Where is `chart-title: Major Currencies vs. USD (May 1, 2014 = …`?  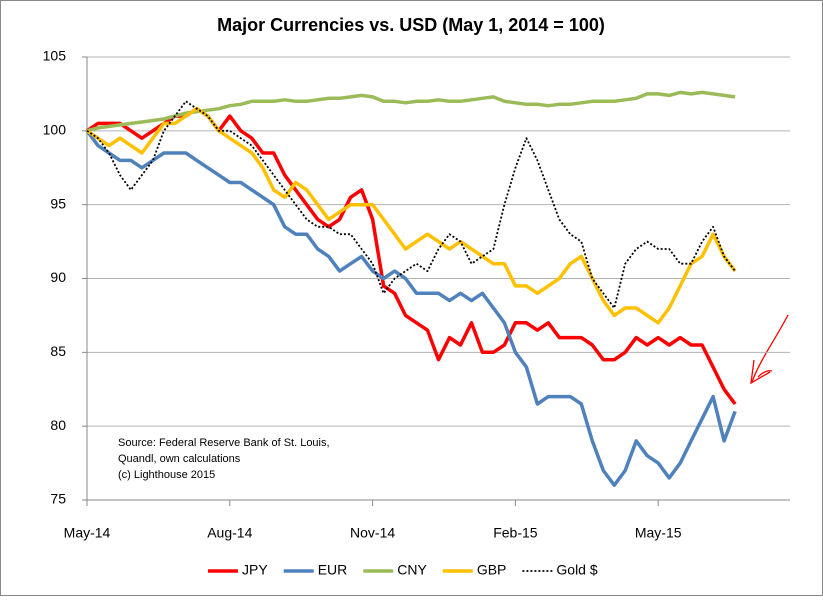
chart-title: Major Currencies vs. USD (May 1, 2014 = … is located at coordinates (411, 25).